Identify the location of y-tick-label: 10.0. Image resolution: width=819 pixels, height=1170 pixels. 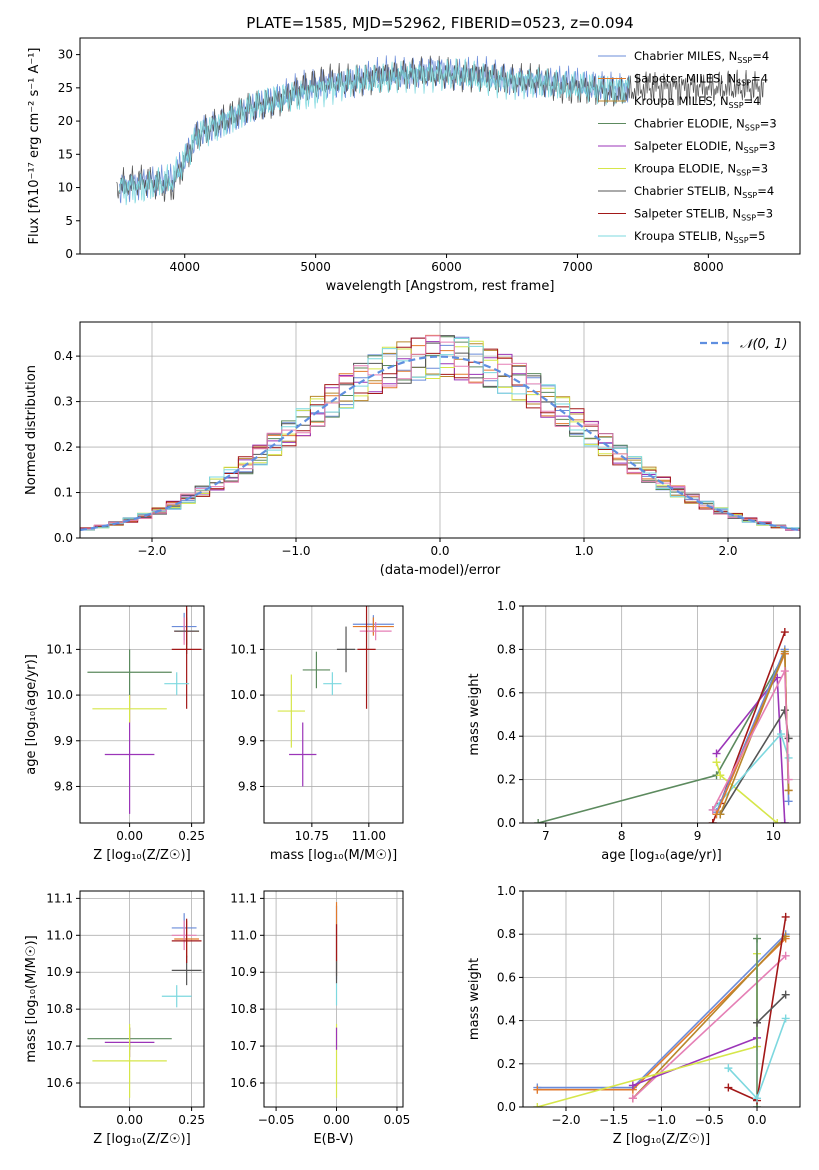
(243, 695).